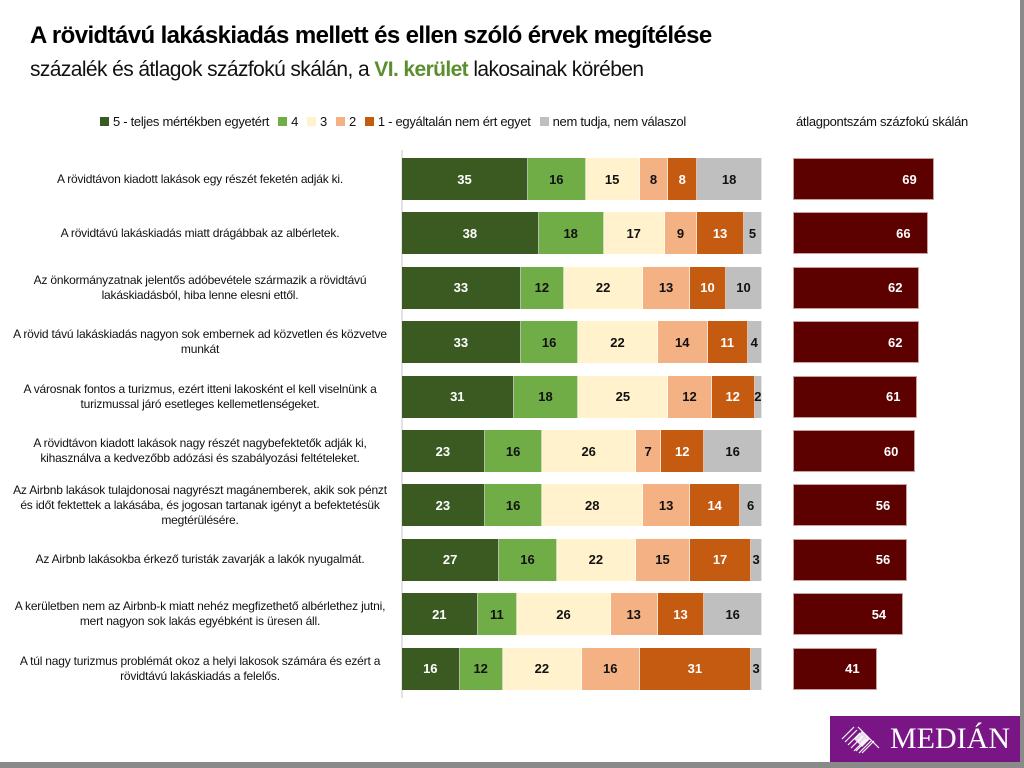 This screenshot has width=1024, height=768. I want to click on bar-segment: 25, so click(623, 396).